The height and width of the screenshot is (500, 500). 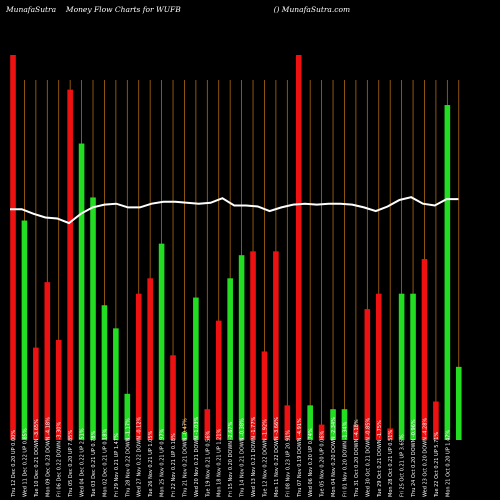 What do you see at coordinates (60, 459) in the screenshot?
I see `x-tick-label: Fri 06 Dec 0.22 DOWN -3.30%` at bounding box center [60, 459].